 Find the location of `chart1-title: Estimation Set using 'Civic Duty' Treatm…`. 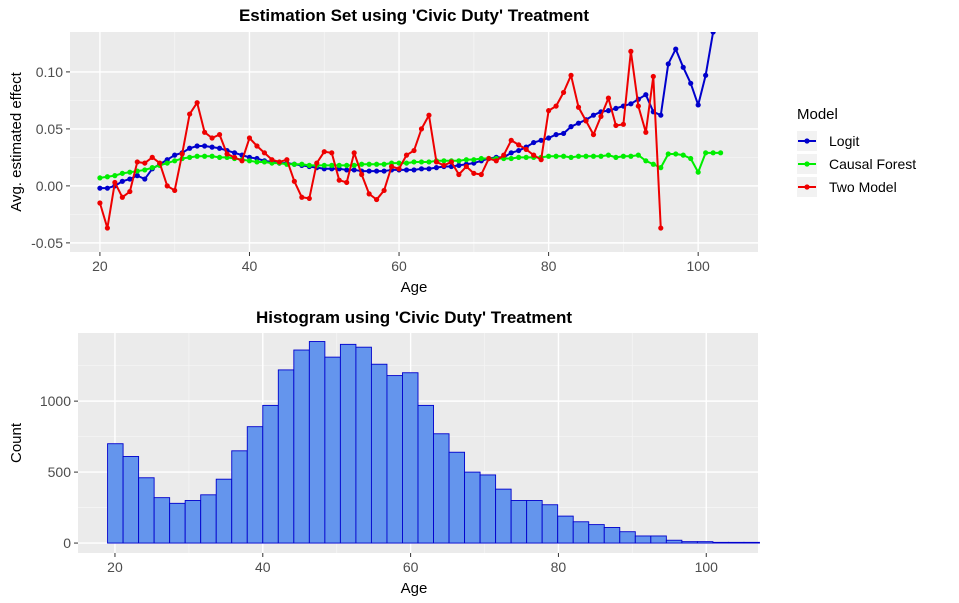

chart1-title: Estimation Set using 'Civic Duty' Treatm… is located at coordinates (414, 15).